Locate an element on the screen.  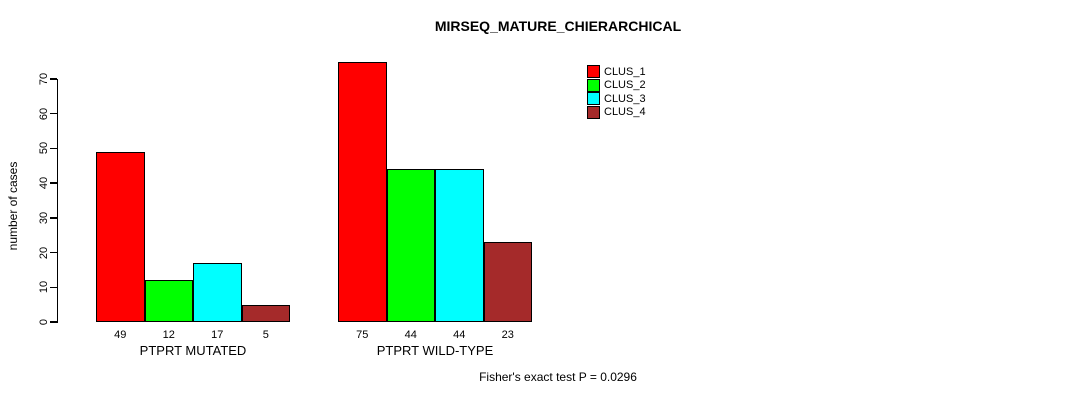
bar-clus_1-group1 is located at coordinates (120, 236).